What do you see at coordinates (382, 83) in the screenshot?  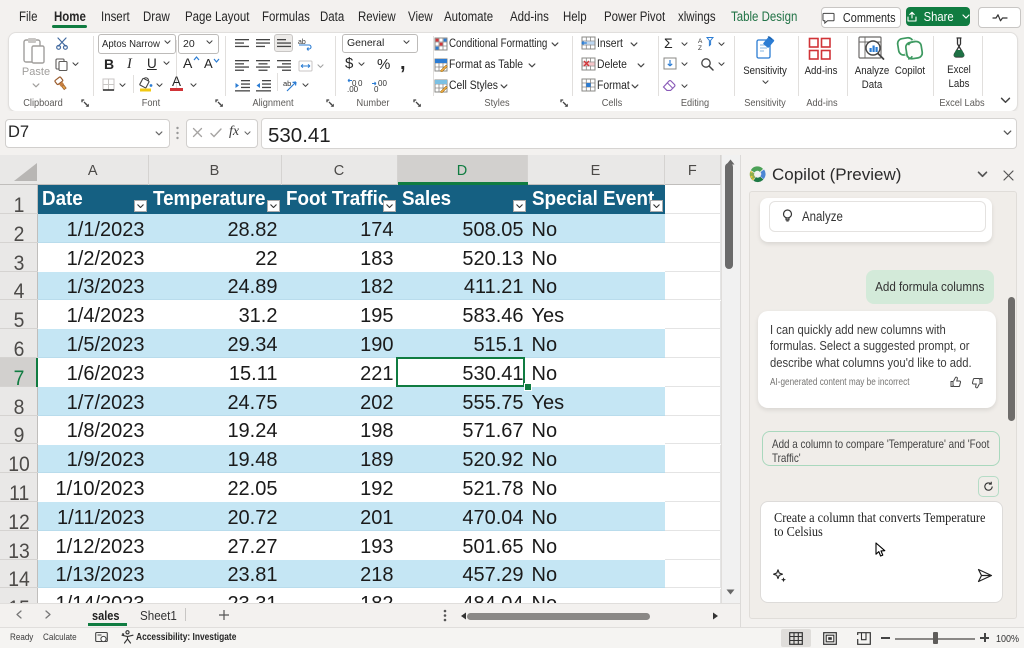 I see `svg-text: 00` at bounding box center [382, 83].